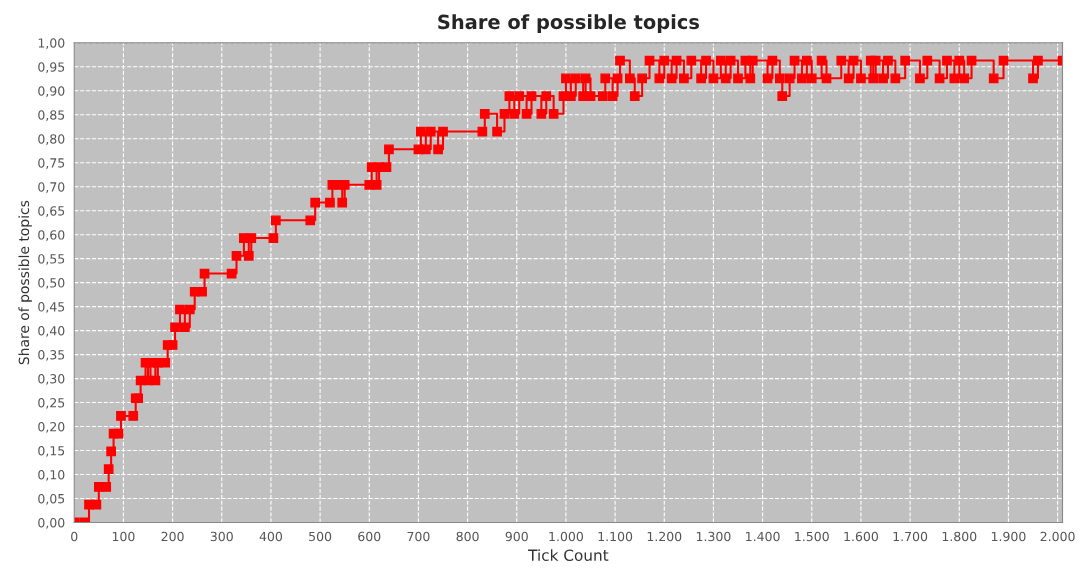  Describe the element at coordinates (51, 283) in the screenshot. I see `y-tick-label: 0,50` at that location.